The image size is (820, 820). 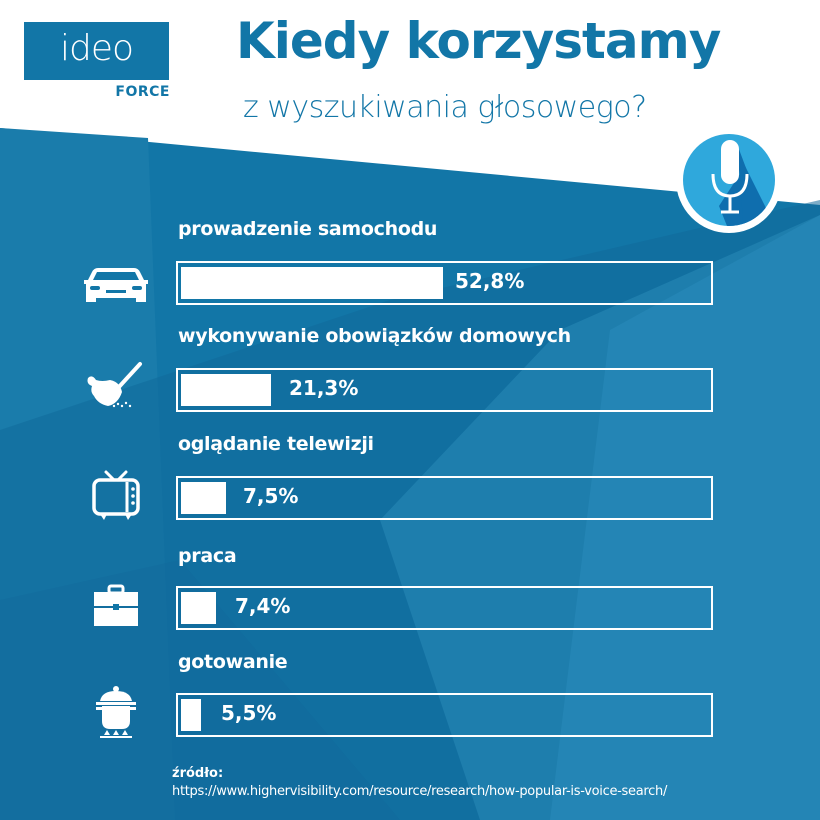 I want to click on bar-value: 7,5%, so click(x=271, y=496).